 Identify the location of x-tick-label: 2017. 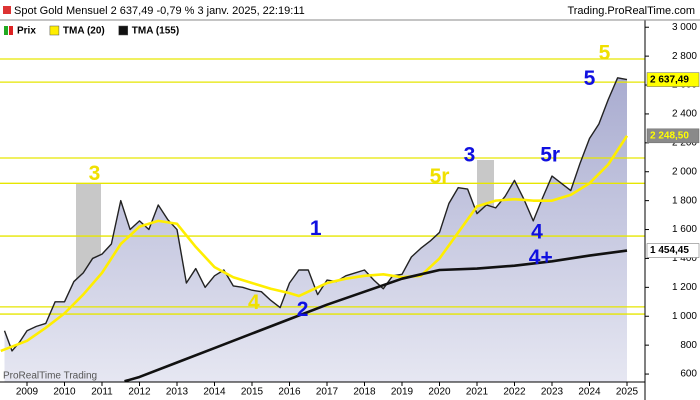
(327, 392).